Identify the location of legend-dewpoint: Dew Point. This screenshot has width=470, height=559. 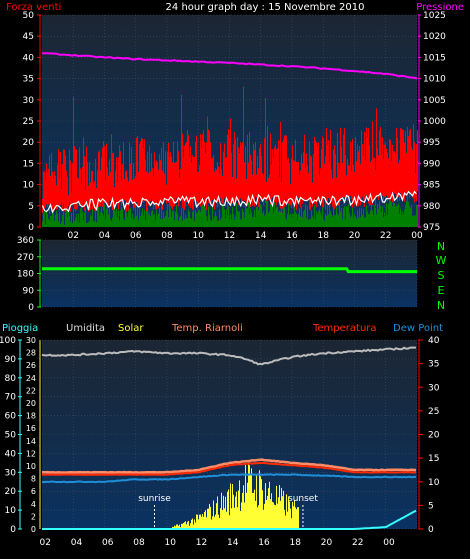
(418, 328).